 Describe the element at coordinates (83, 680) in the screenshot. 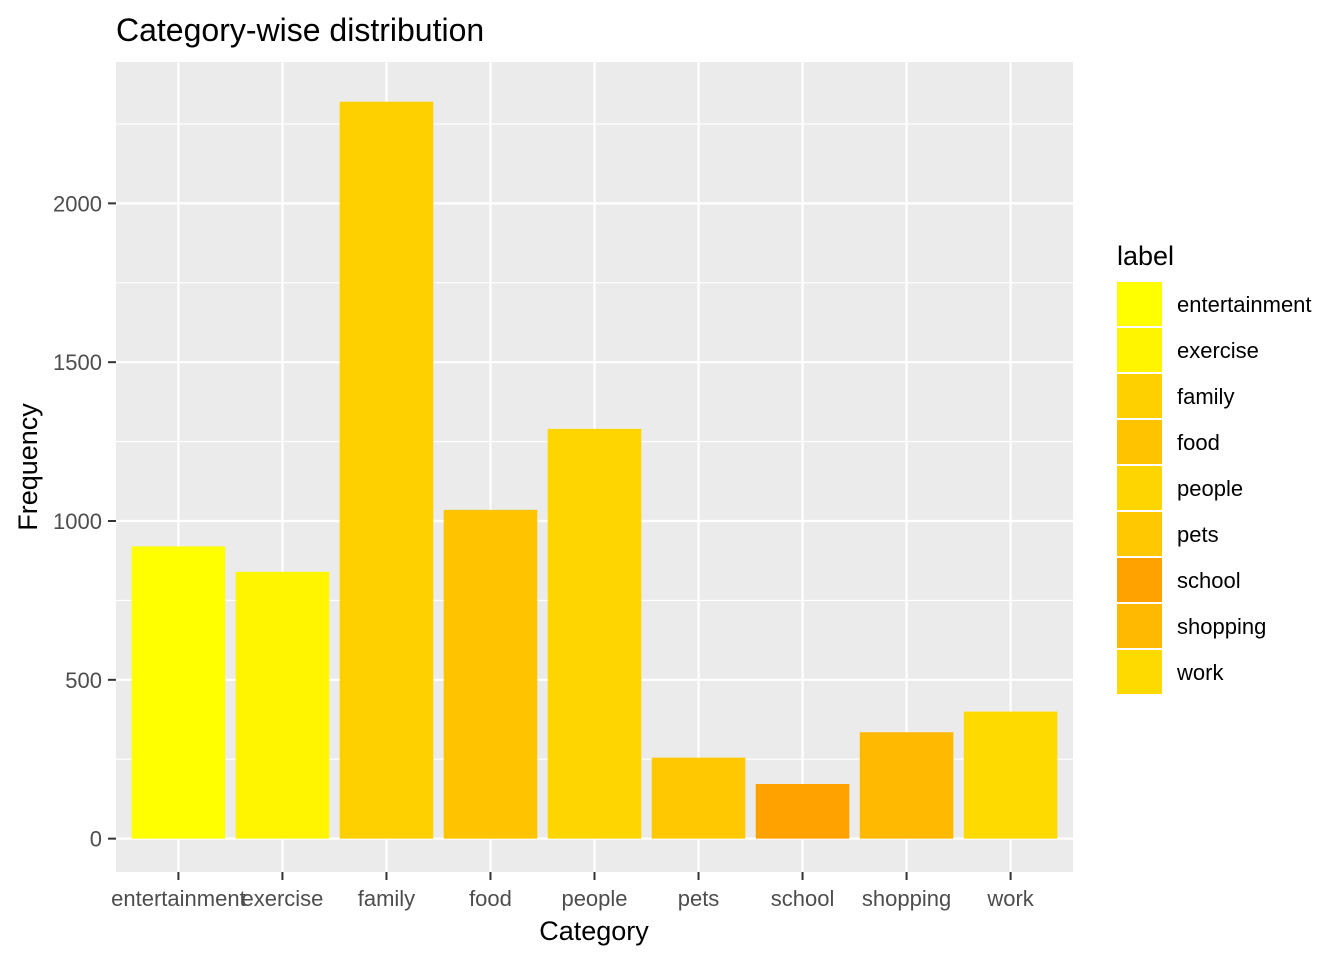

I see `y-tick-label: 500` at that location.